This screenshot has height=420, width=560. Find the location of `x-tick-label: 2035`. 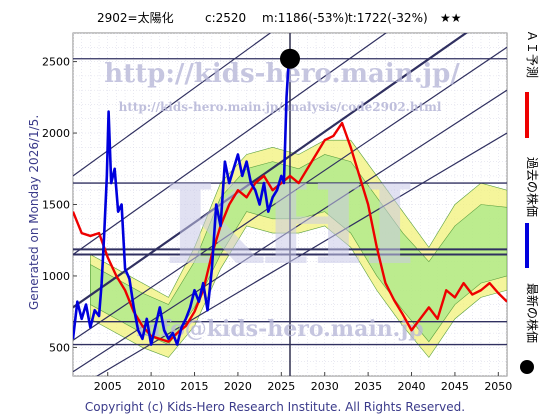

x-tick-label: 2035 is located at coordinates (368, 386).